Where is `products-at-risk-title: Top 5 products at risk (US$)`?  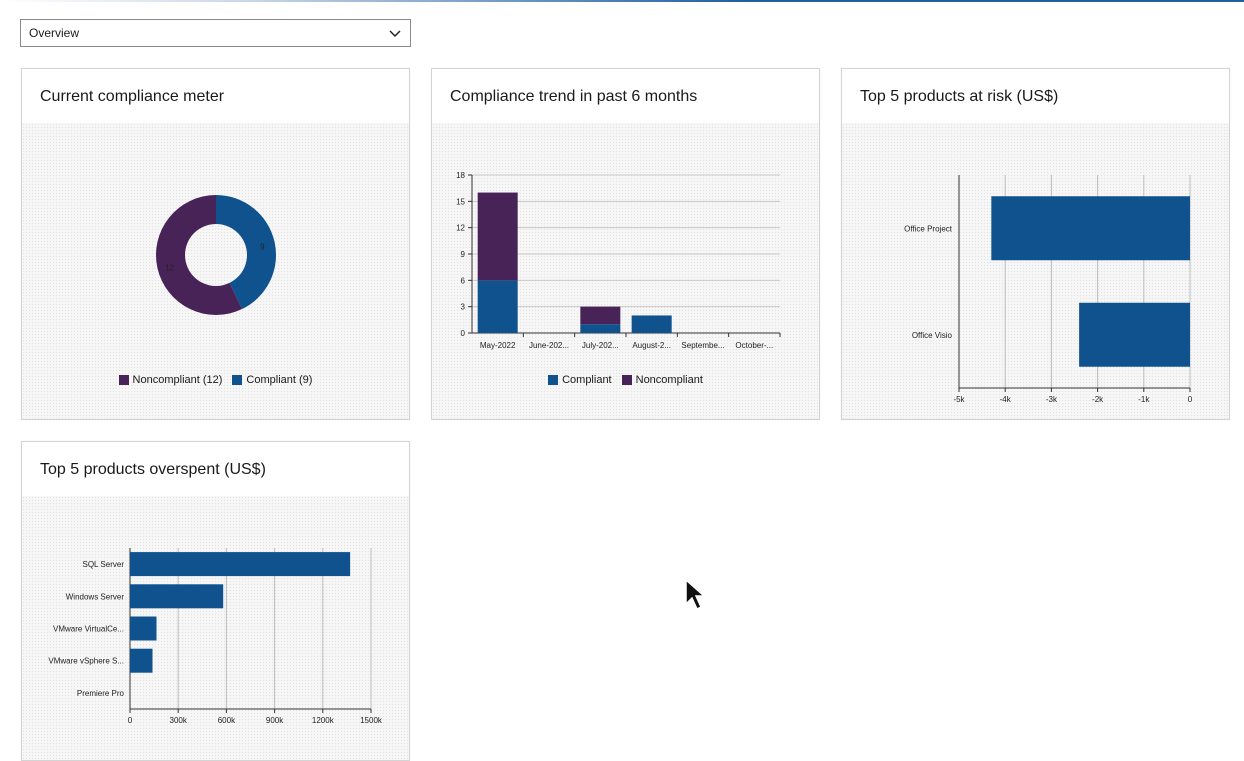
products-at-risk-title: Top 5 products at risk (US$) is located at coordinates (959, 96).